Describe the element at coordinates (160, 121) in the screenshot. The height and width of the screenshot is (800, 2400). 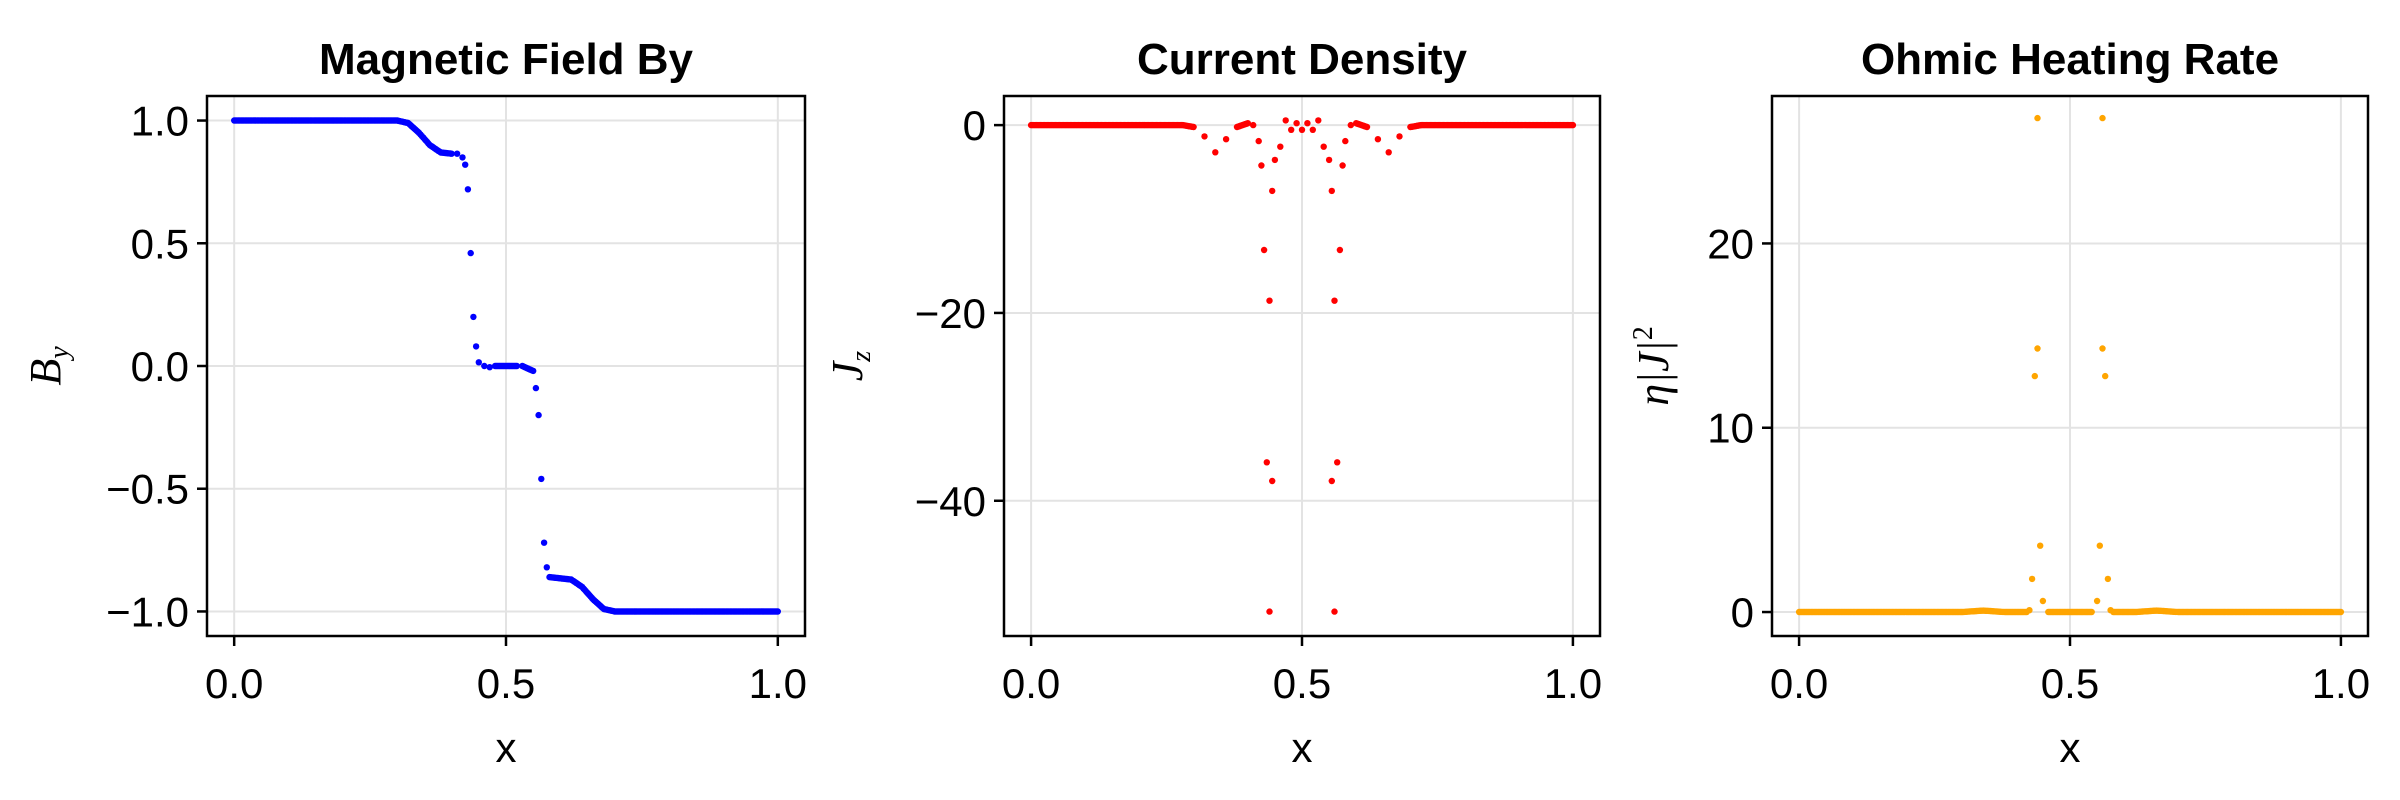
I see `y-tick-label: 1.0` at that location.